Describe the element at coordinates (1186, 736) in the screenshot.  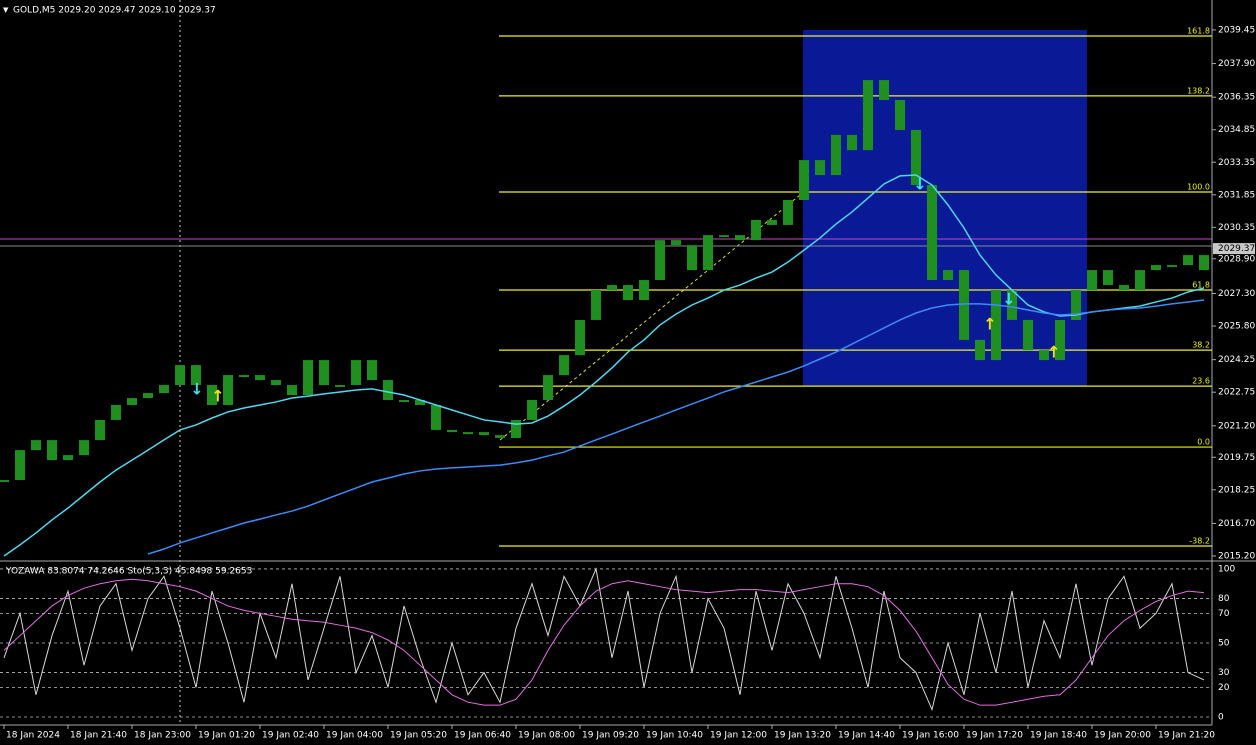
I see `x-tick-label: 19 Jan 21:20` at that location.